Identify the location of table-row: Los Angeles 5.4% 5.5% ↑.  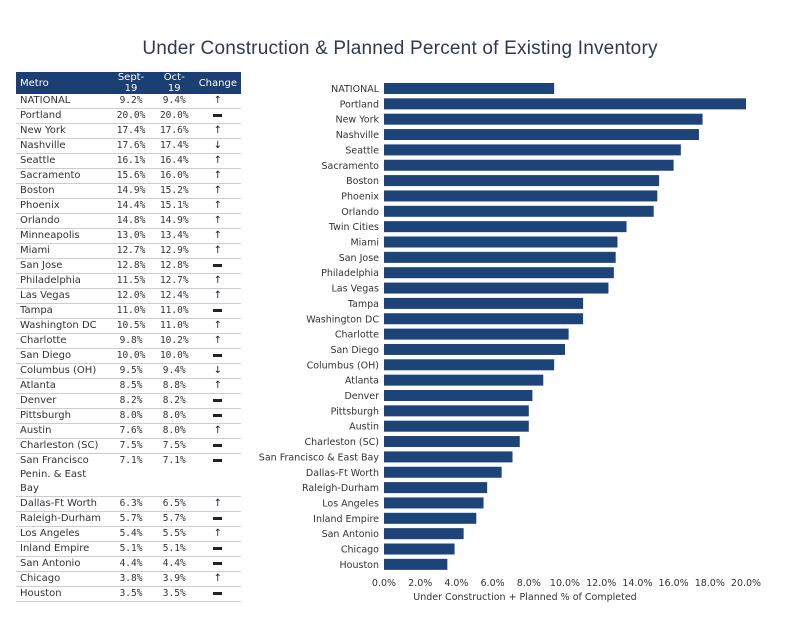
(128, 534).